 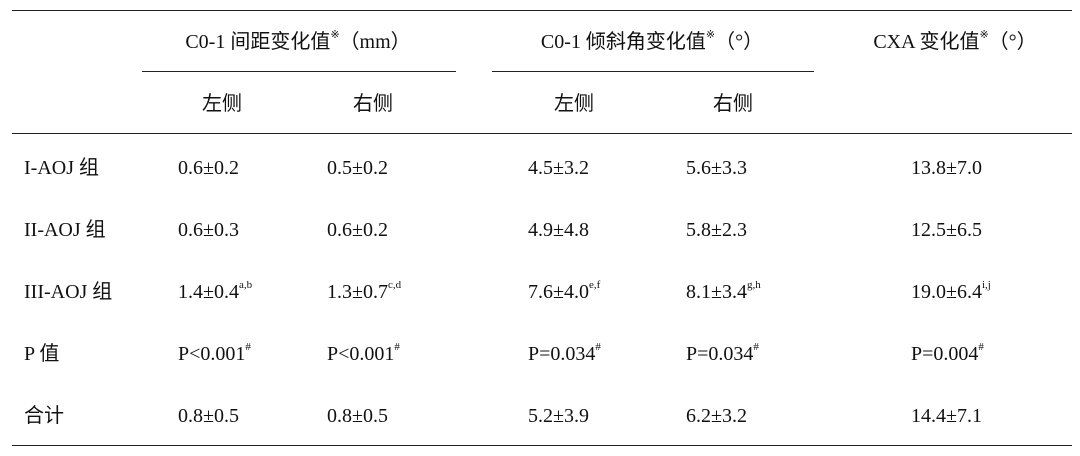 What do you see at coordinates (946, 416) in the screenshot?
I see `cell-cxa: 14.4±7.1` at bounding box center [946, 416].